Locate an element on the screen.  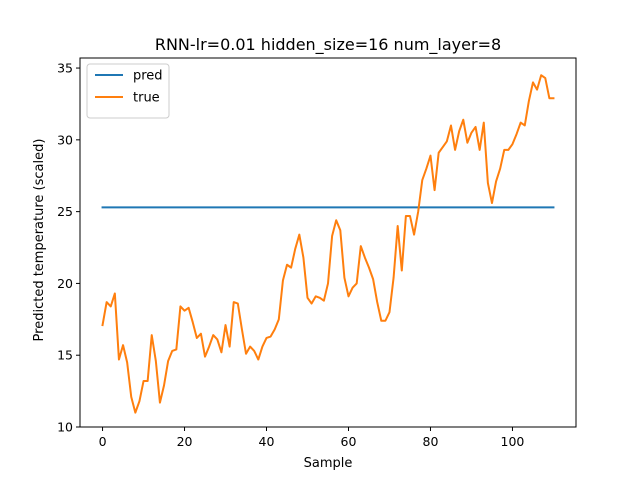
x-tick-label: 0 is located at coordinates (103, 441).